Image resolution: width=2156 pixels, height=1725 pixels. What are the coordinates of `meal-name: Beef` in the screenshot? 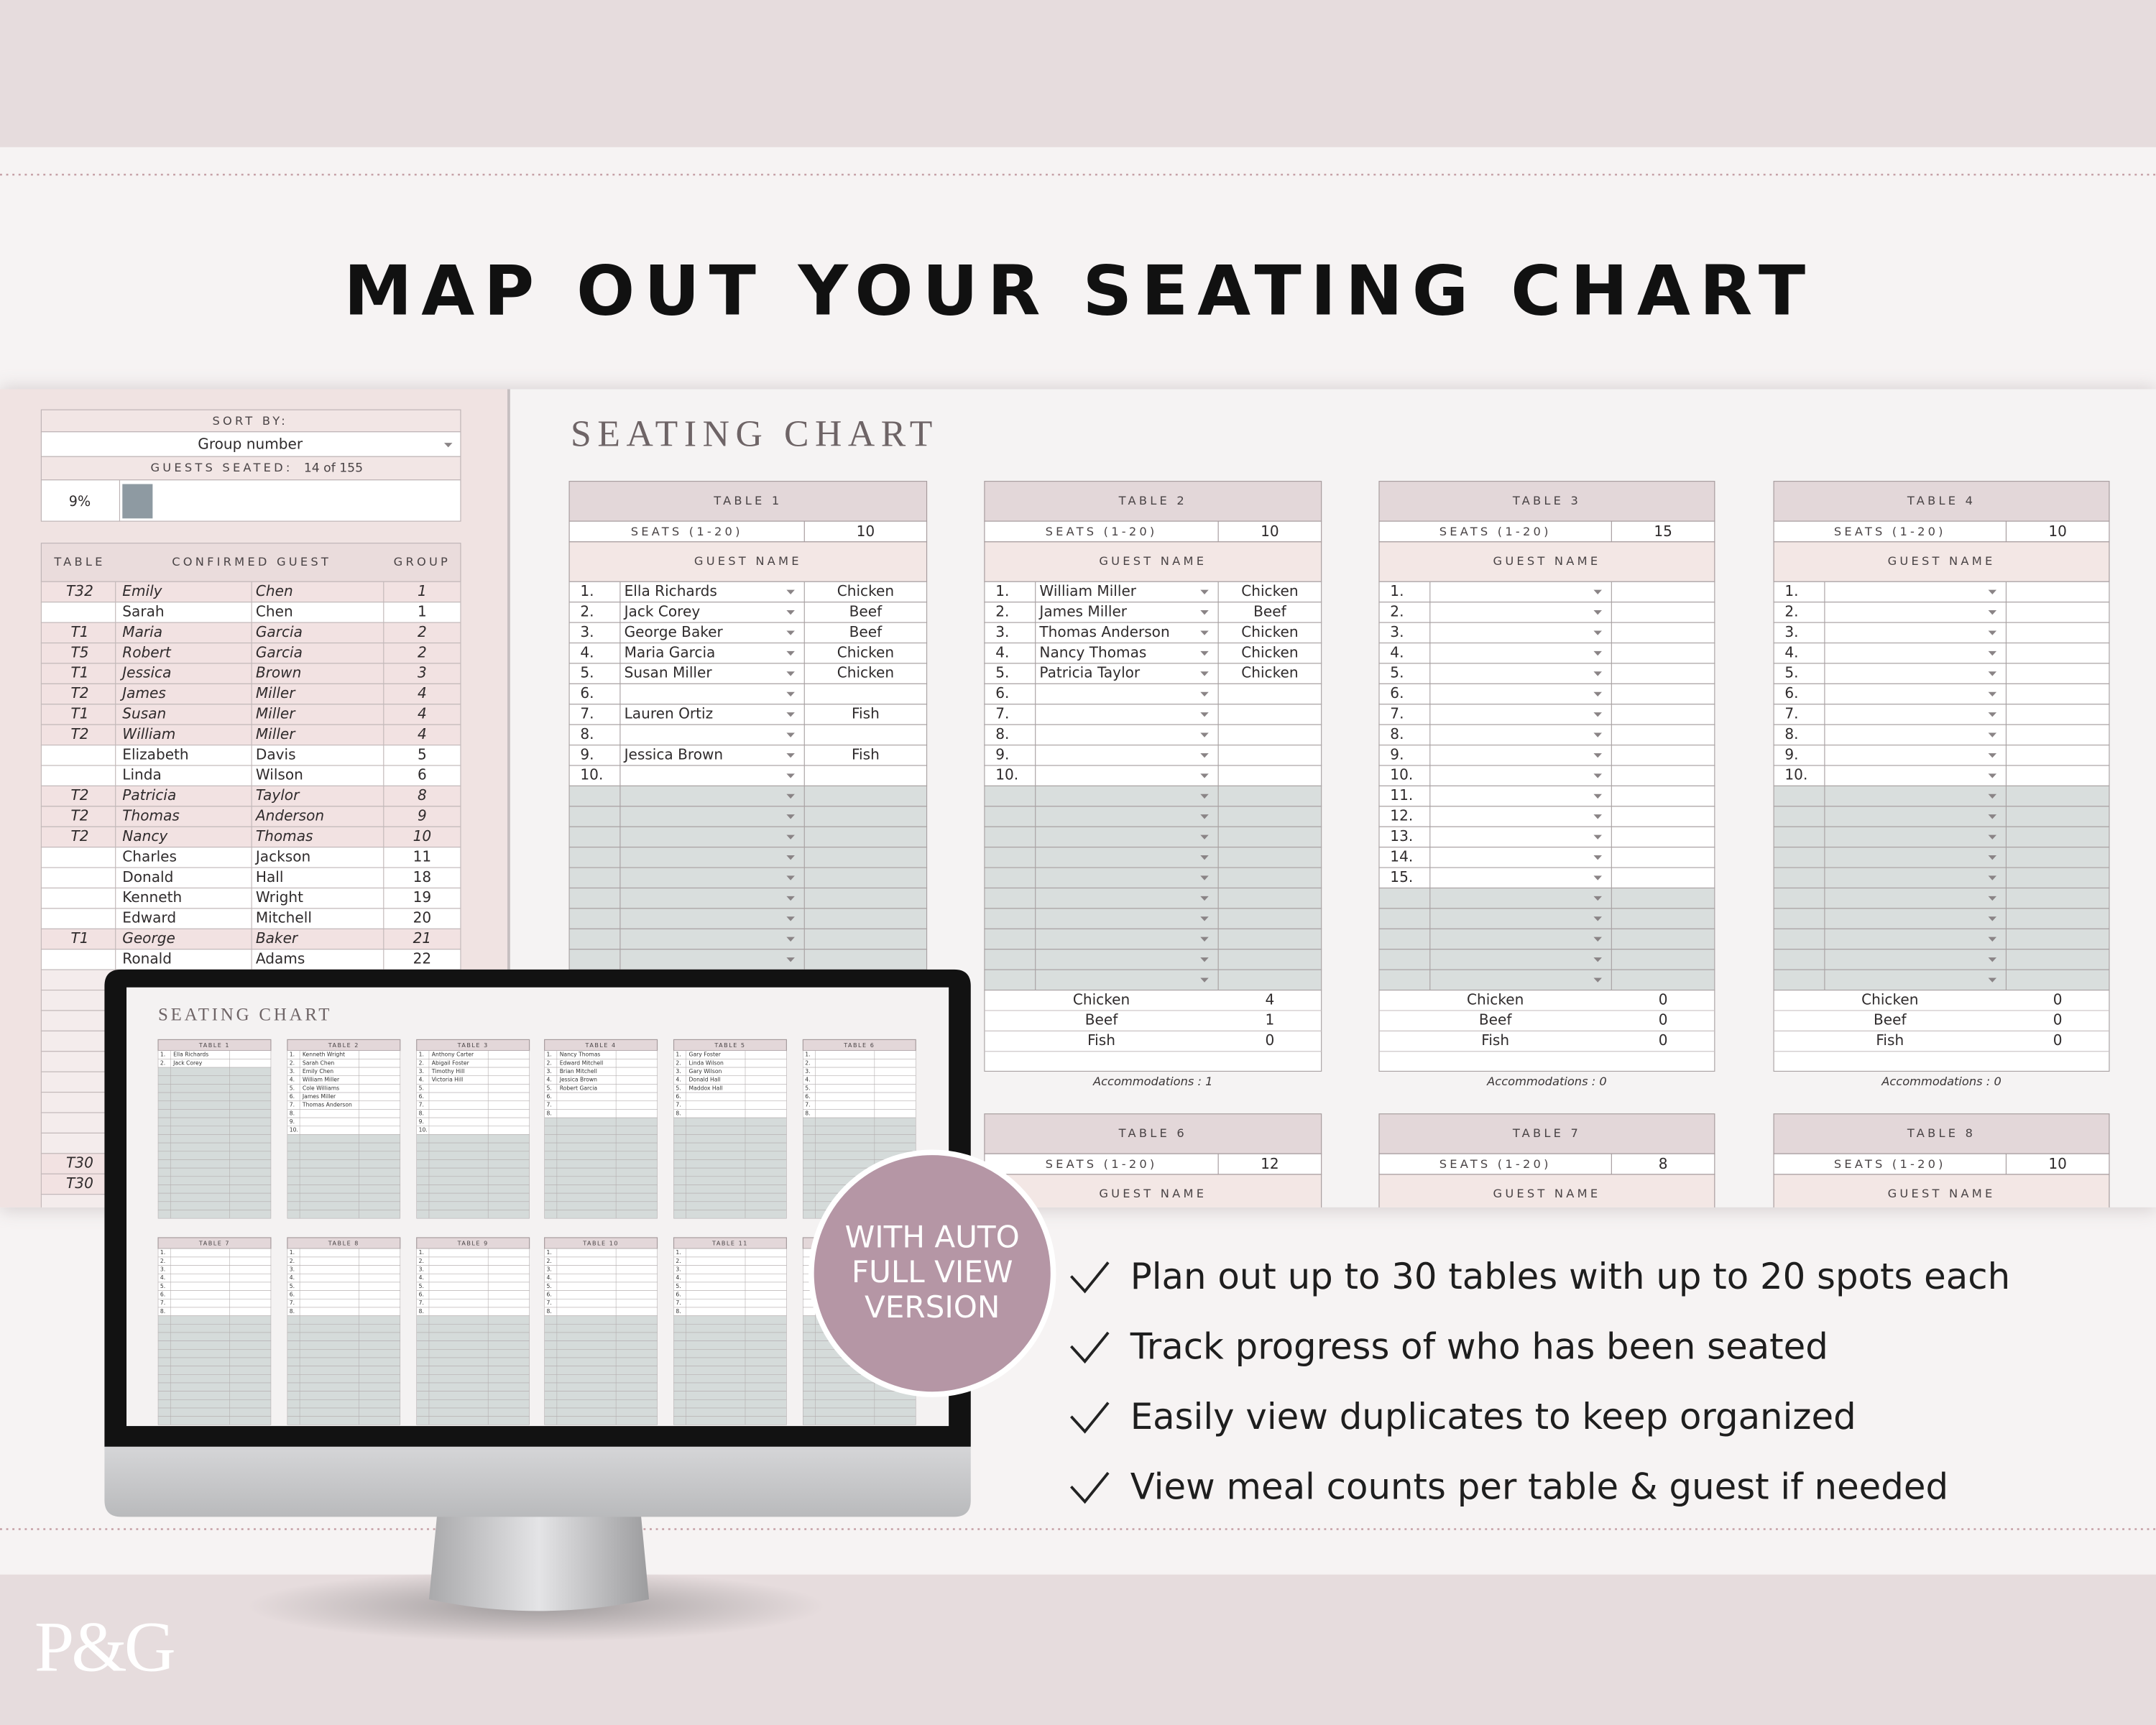 It's located at (1101, 1020).